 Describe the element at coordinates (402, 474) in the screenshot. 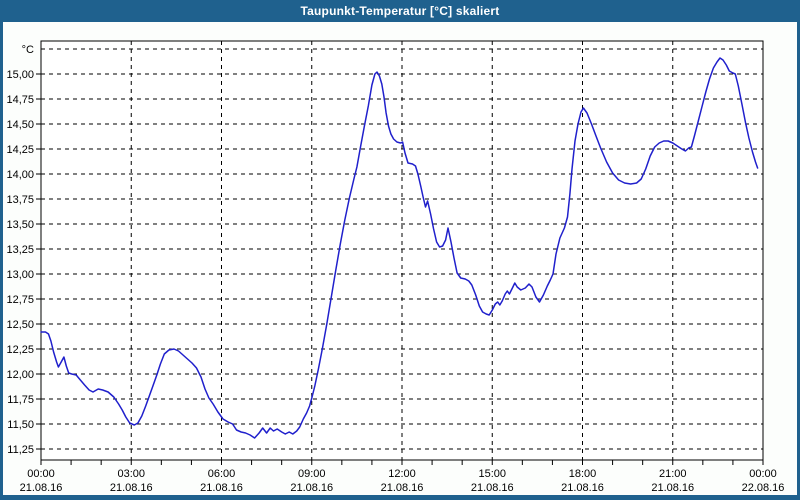

I see `x-axis-time-label: 12:00` at that location.